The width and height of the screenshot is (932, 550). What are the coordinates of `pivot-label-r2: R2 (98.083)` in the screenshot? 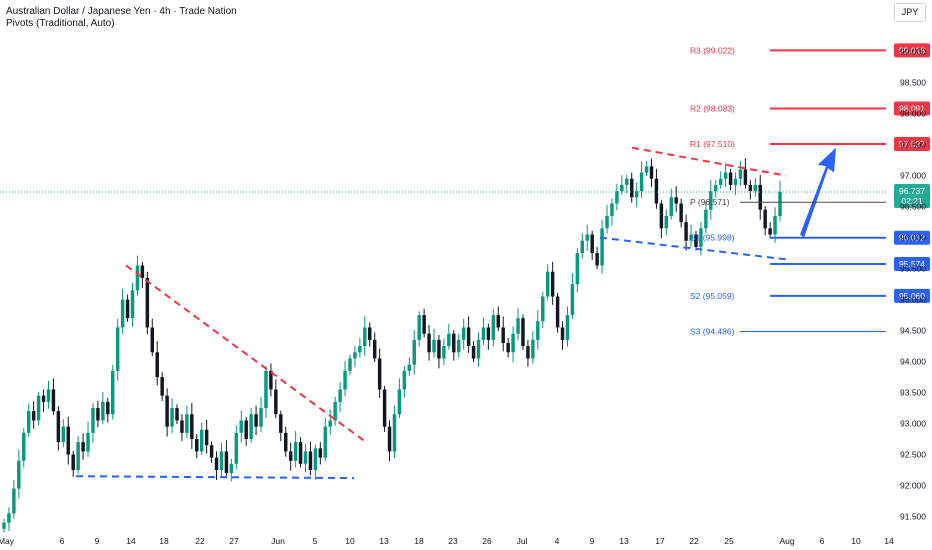 It's located at (712, 109).